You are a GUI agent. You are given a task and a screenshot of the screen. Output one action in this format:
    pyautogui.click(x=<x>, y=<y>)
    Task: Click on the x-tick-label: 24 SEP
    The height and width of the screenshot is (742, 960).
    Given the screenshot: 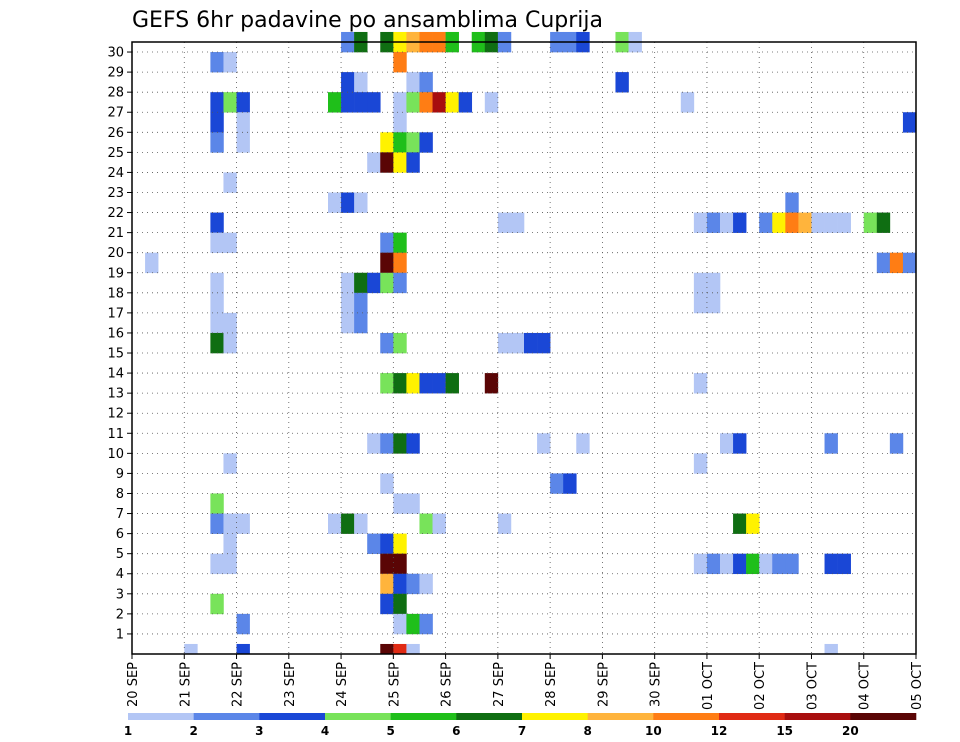 What is the action you would take?
    pyautogui.click(x=342, y=684)
    